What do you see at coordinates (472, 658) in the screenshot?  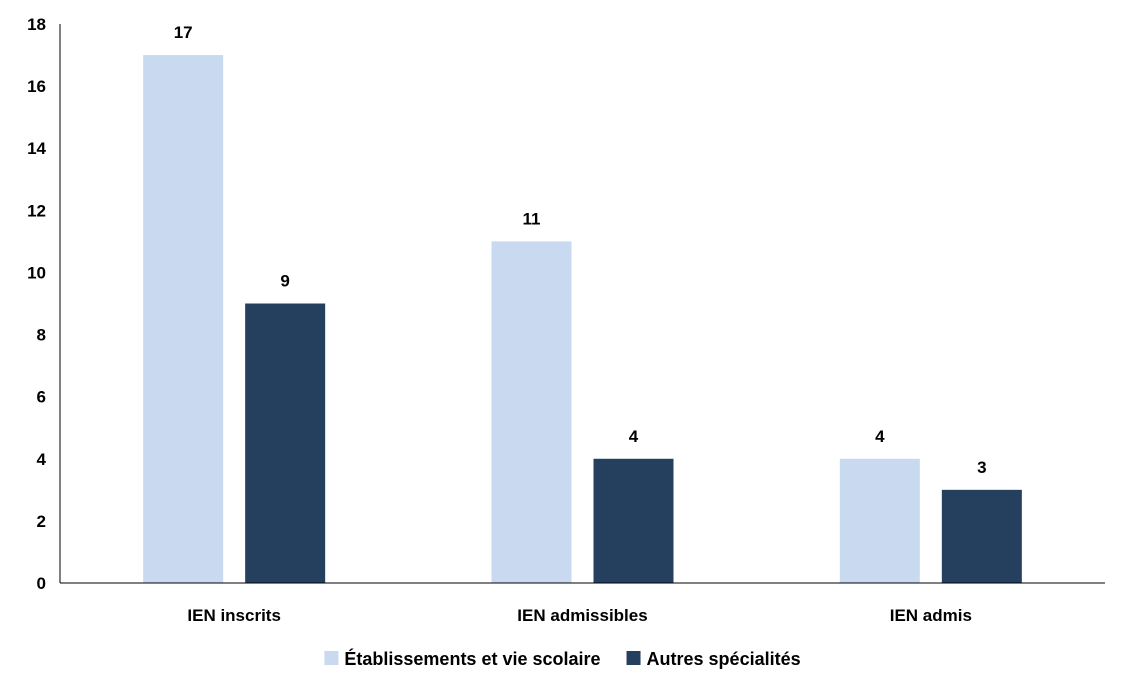 I see `legend-label: Établissements et vie scolaire` at bounding box center [472, 658].